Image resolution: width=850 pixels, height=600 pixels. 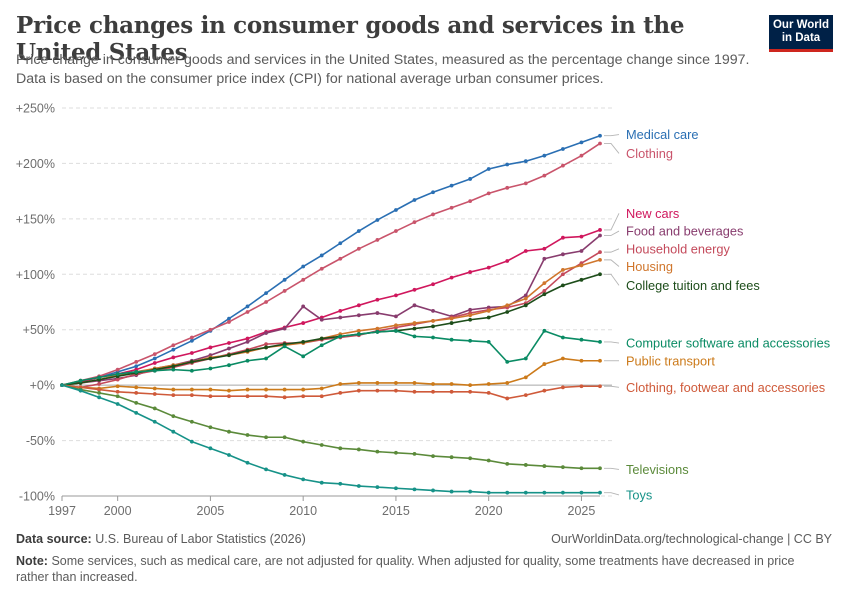 I want to click on owid-logo: Our World in Data, so click(x=801, y=33).